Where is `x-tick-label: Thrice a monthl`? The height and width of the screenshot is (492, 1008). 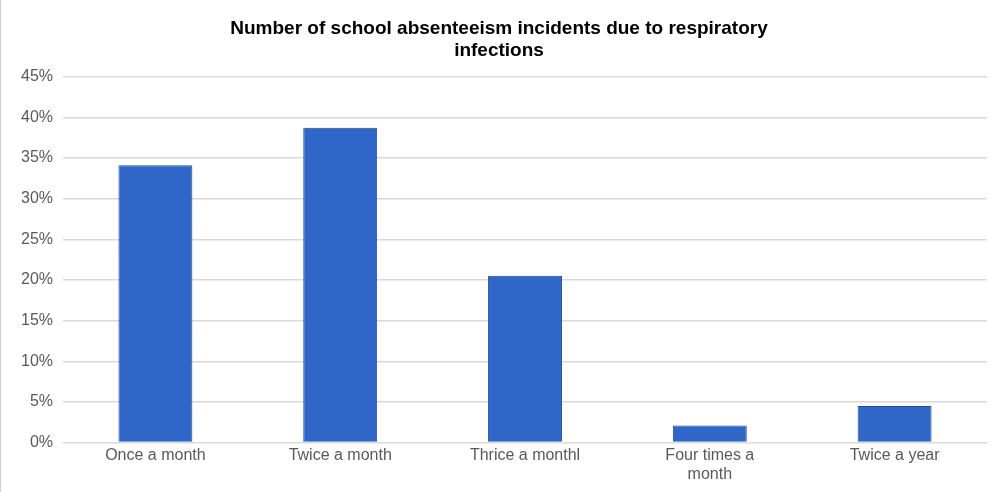 x-tick-label: Thrice a monthl is located at coordinates (525, 454).